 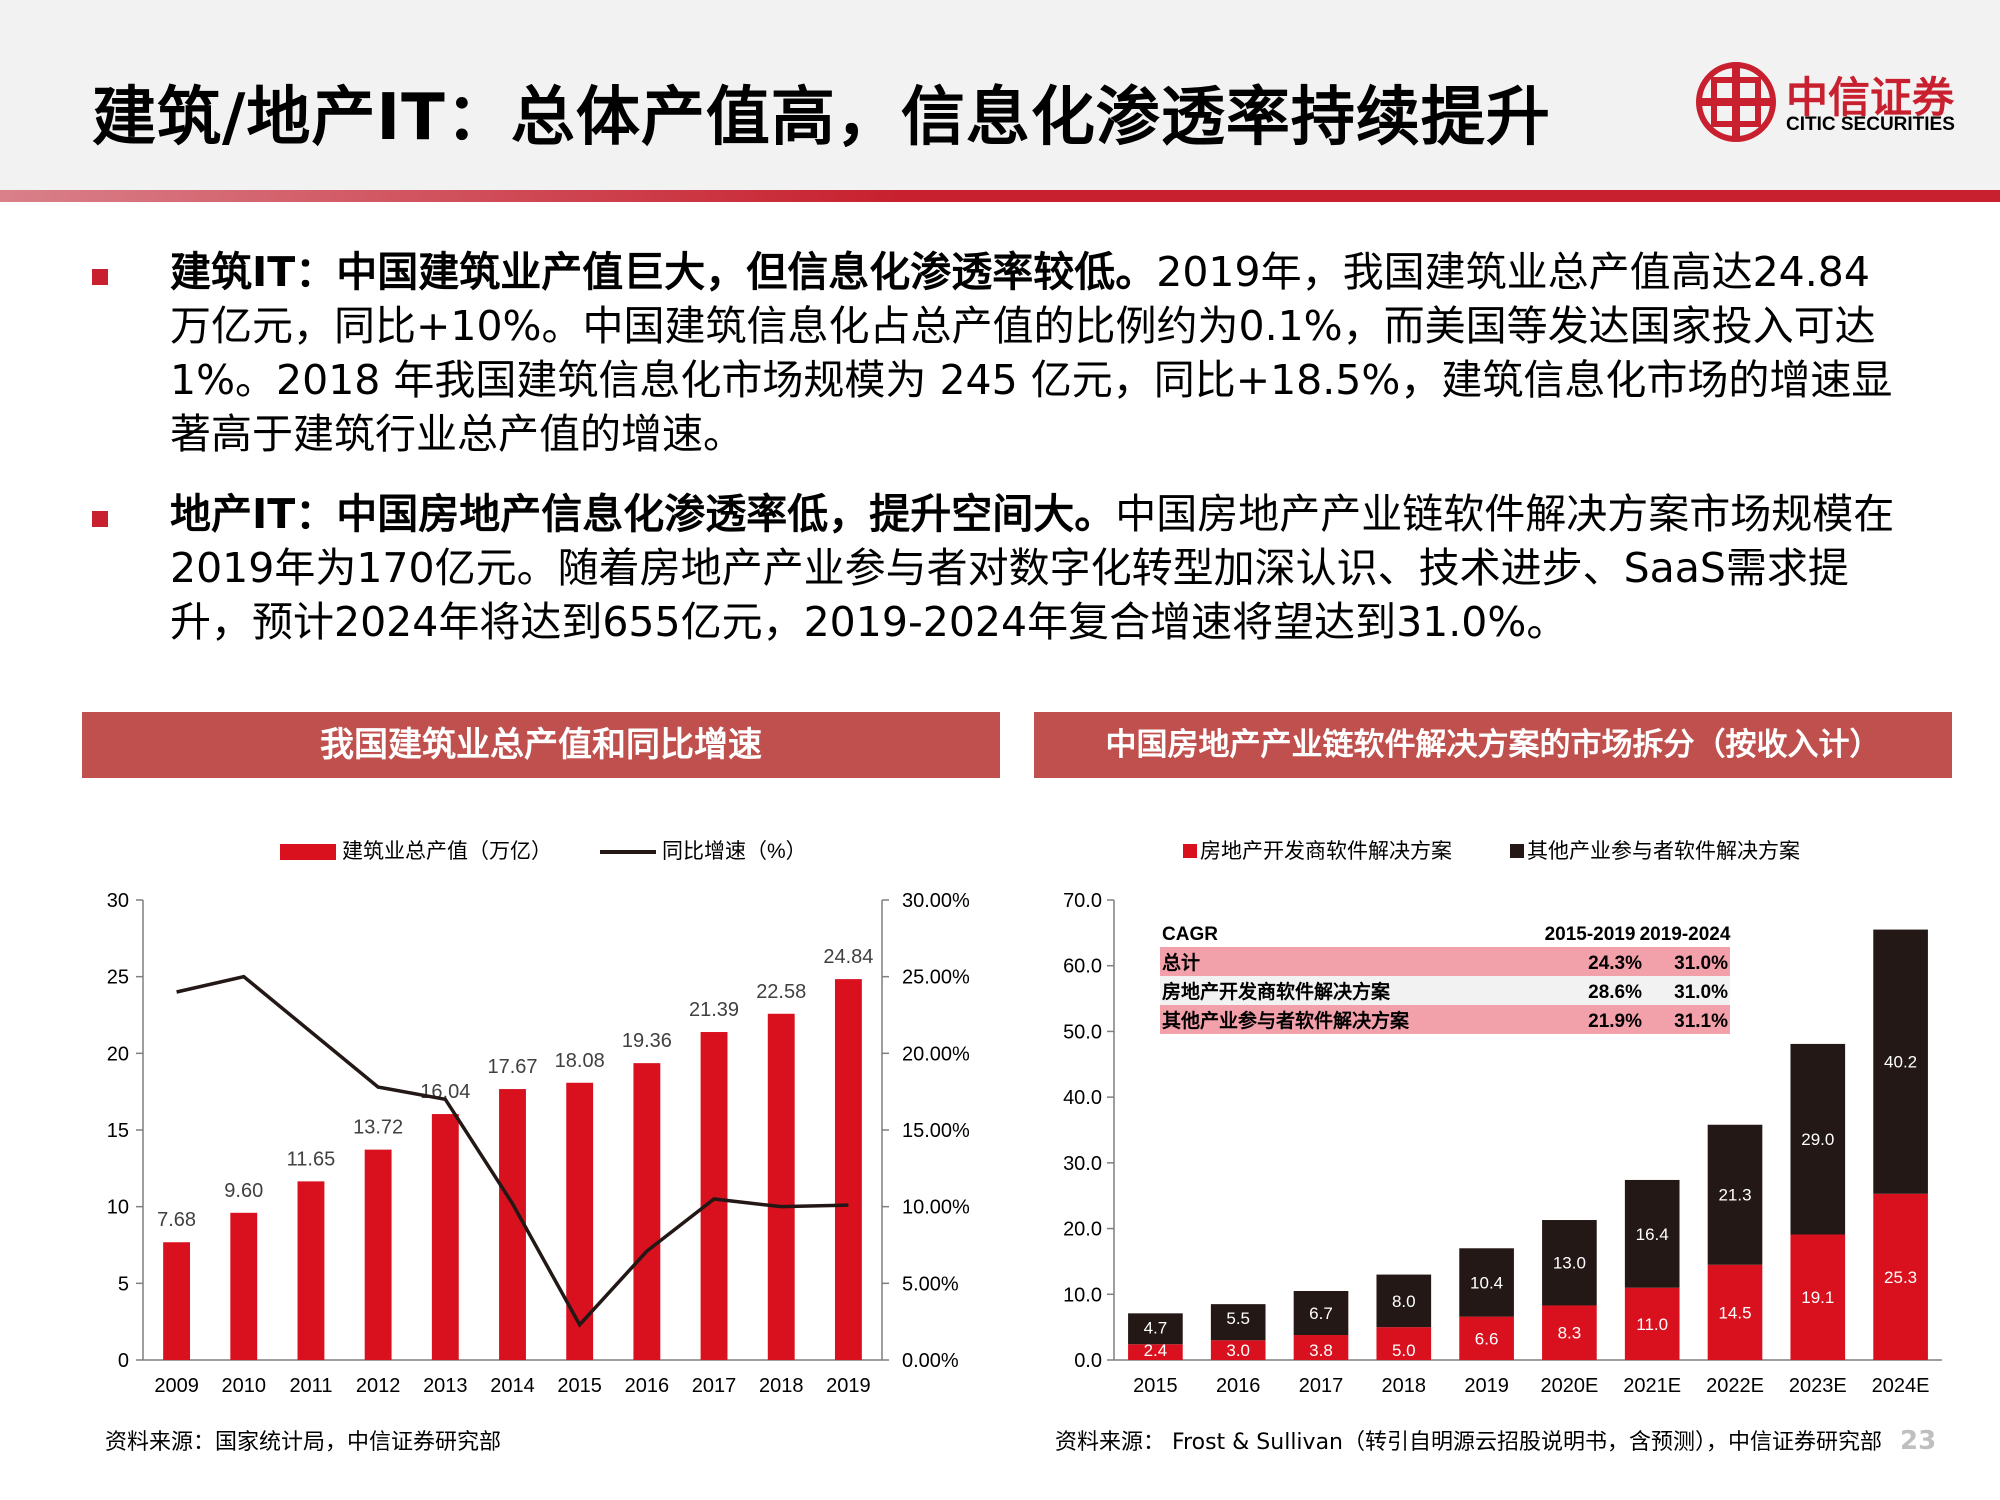 What do you see at coordinates (118, 901) in the screenshot?
I see `y-tick-label: 30` at bounding box center [118, 901].